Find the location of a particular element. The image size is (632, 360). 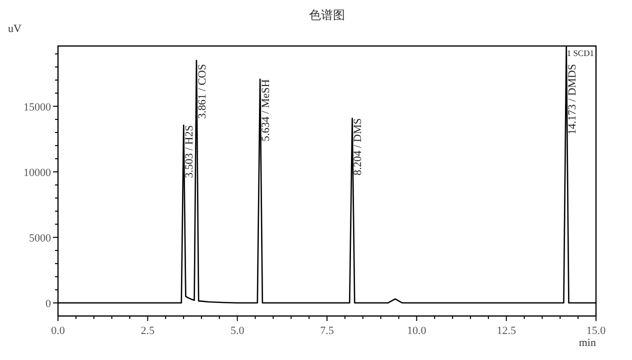

x-tick-label: 15.0 is located at coordinates (596, 331).